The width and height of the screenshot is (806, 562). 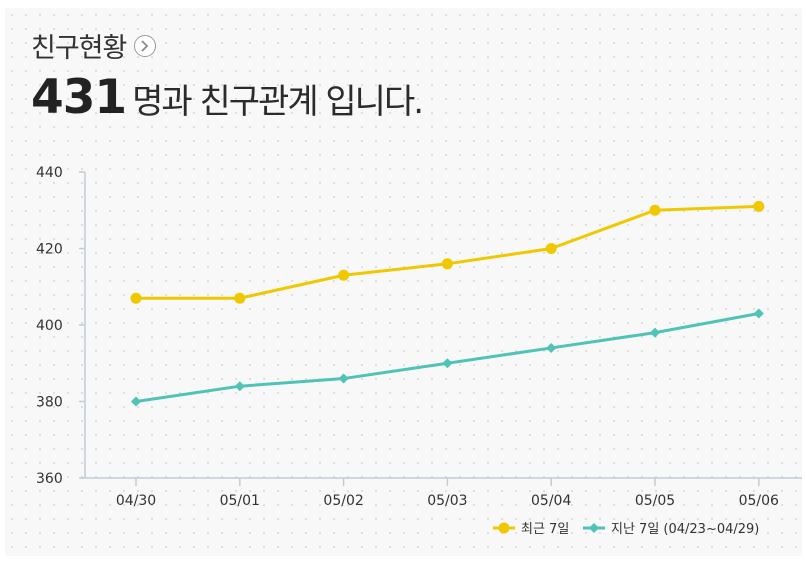 I want to click on legend-label-2: 지난 7일 (04/23~04/29), so click(x=685, y=529).